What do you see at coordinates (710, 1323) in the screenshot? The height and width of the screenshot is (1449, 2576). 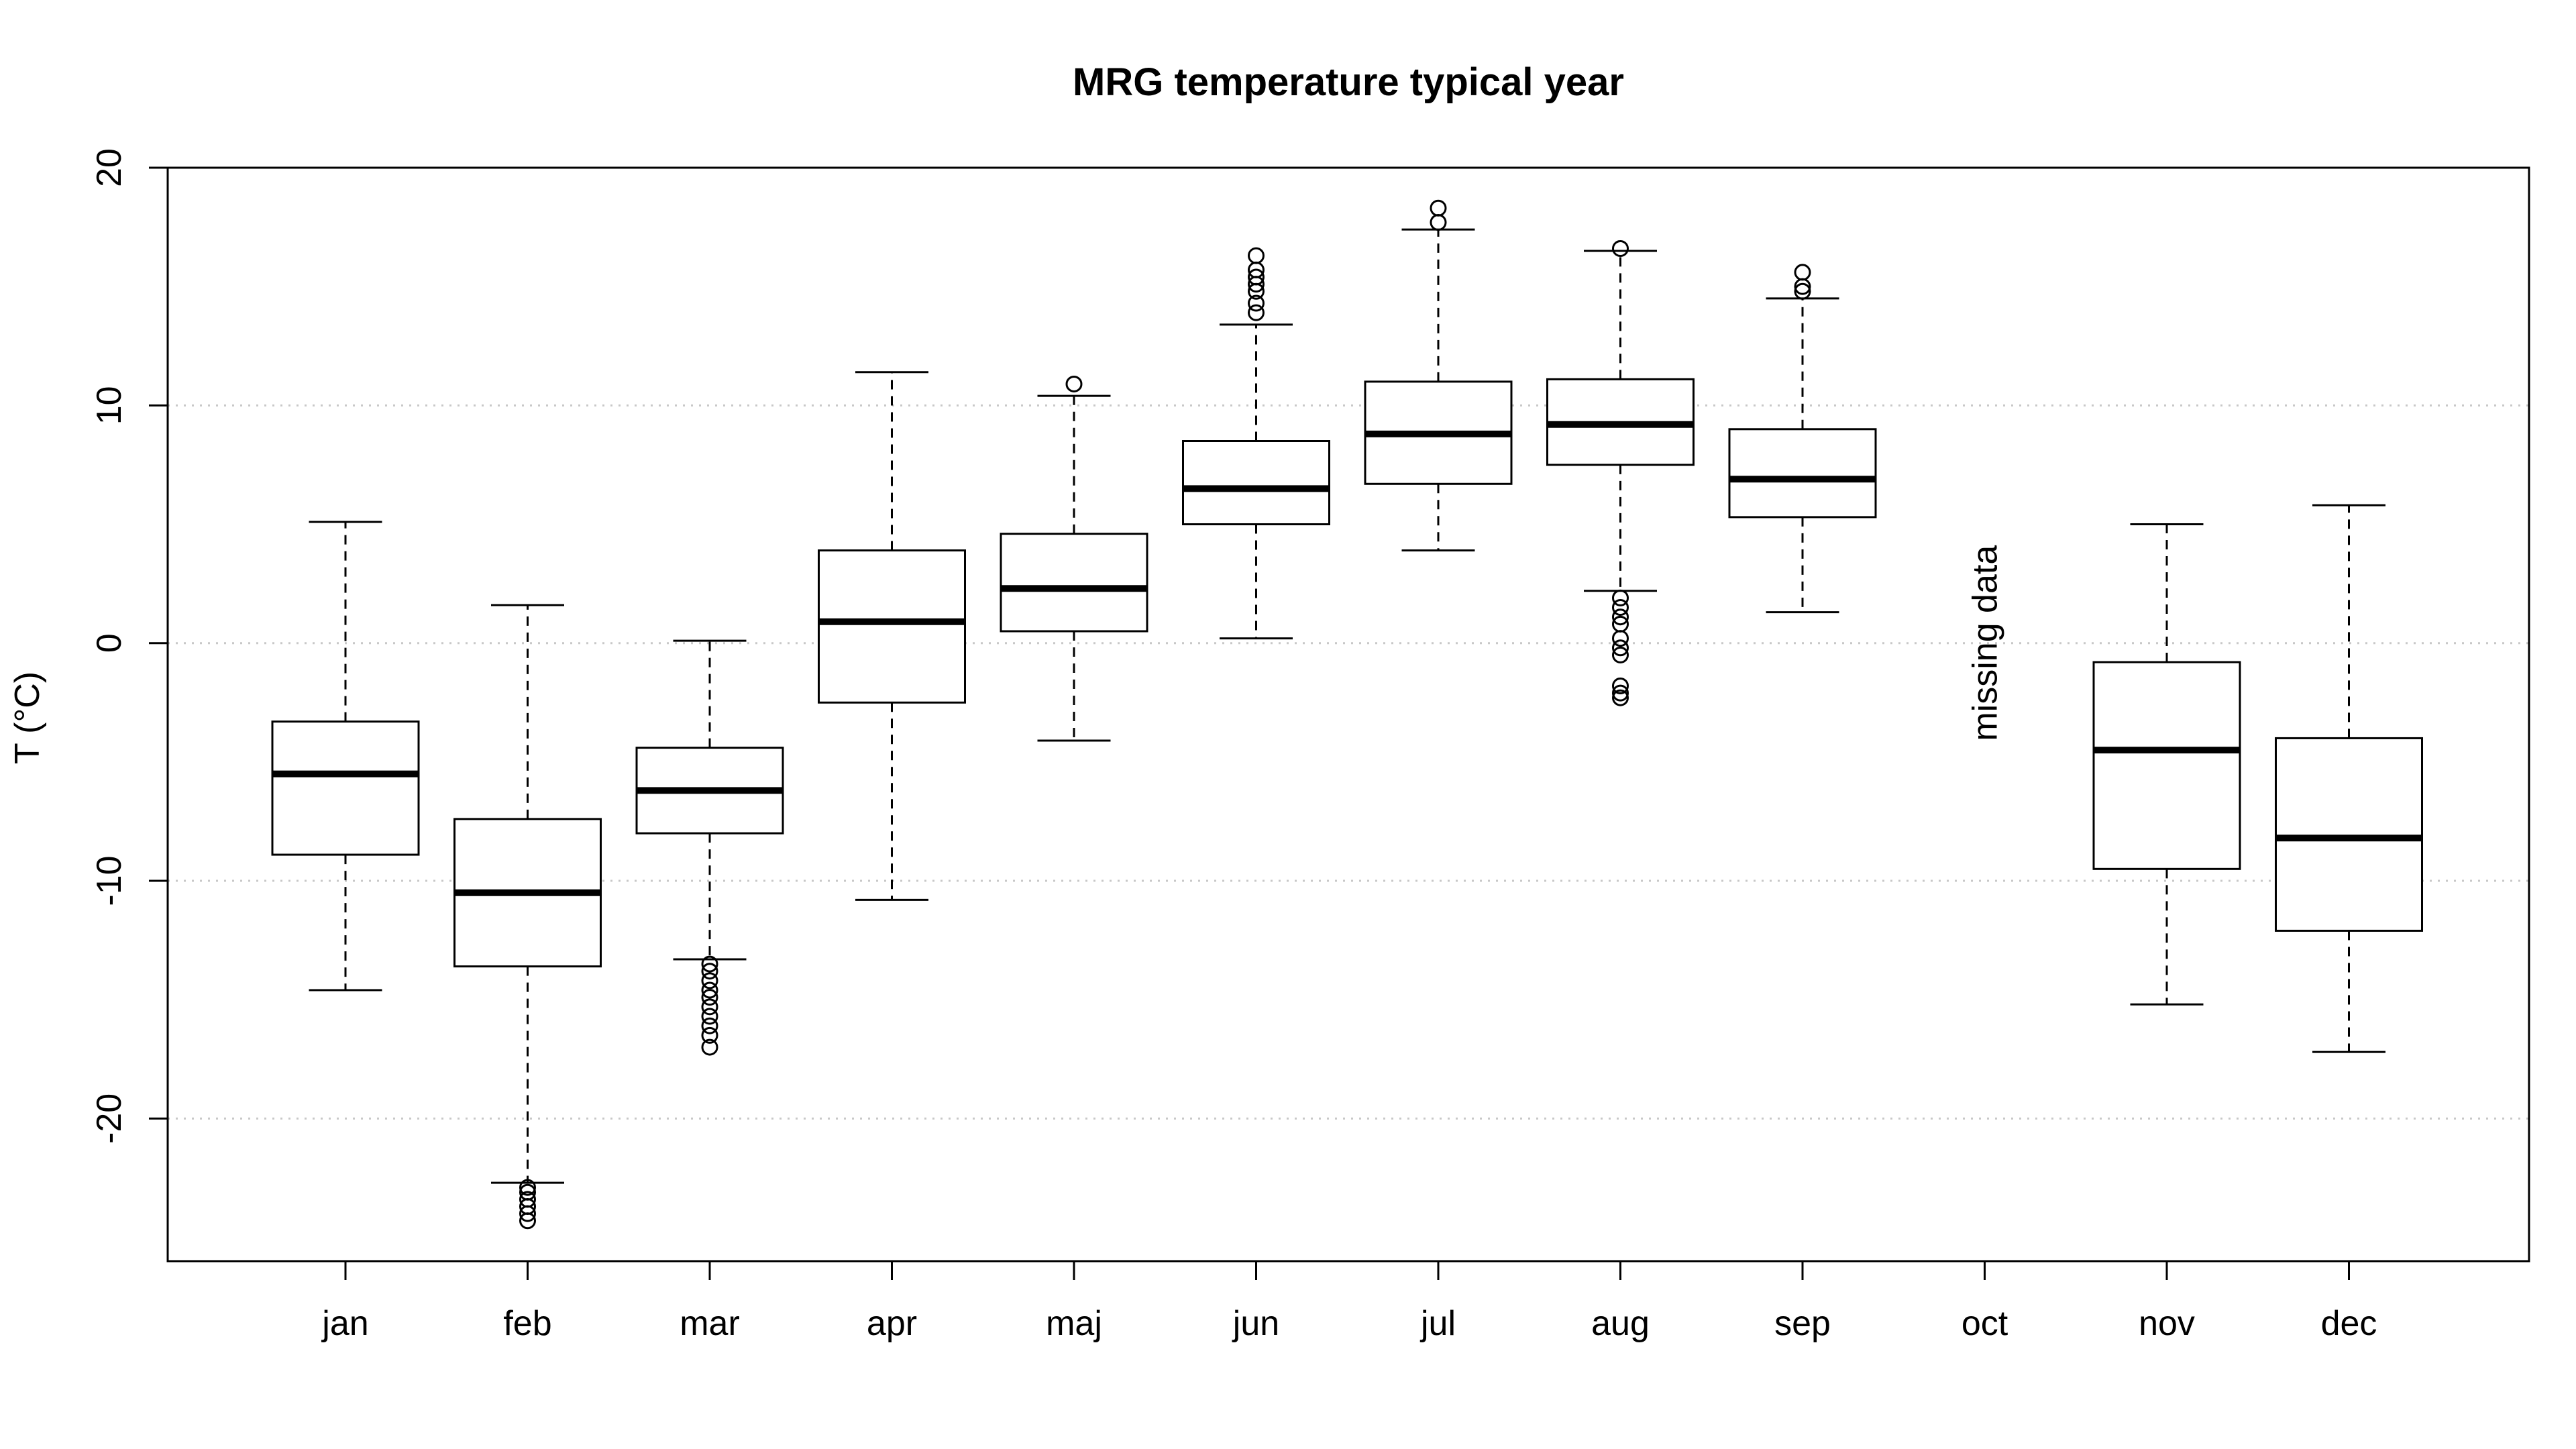 I see `x-tick-label: mar` at bounding box center [710, 1323].